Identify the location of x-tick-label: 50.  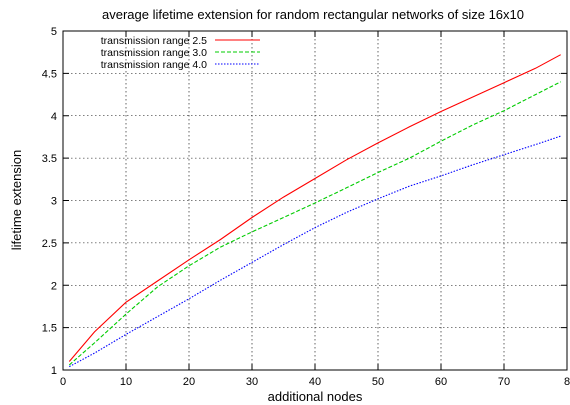
(378, 382).